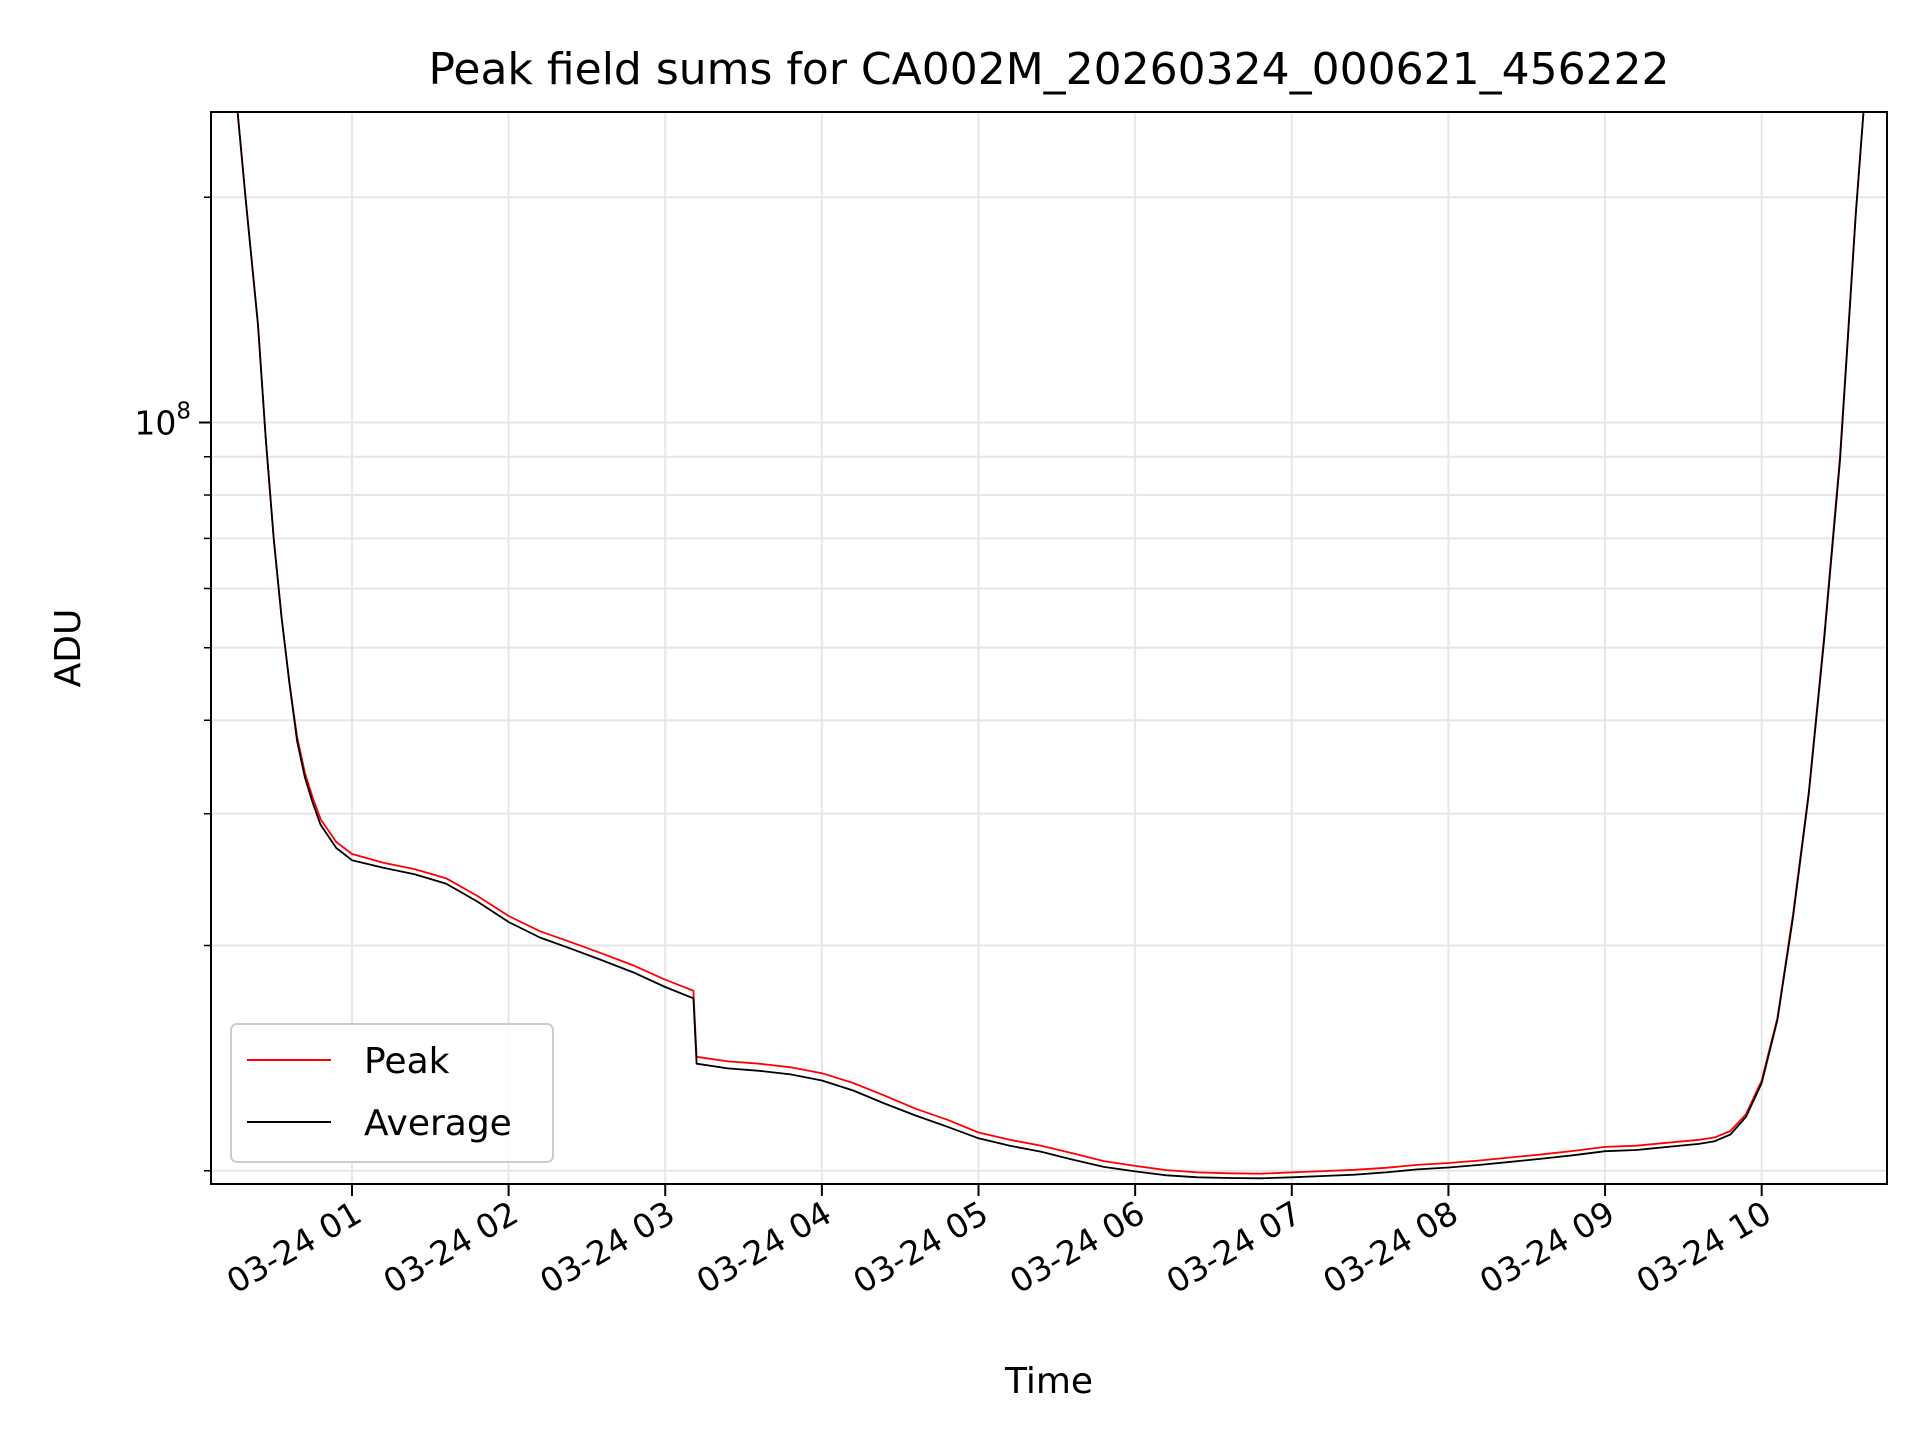  What do you see at coordinates (183, 411) in the screenshot?
I see `y-tick-label-exponent: 8` at bounding box center [183, 411].